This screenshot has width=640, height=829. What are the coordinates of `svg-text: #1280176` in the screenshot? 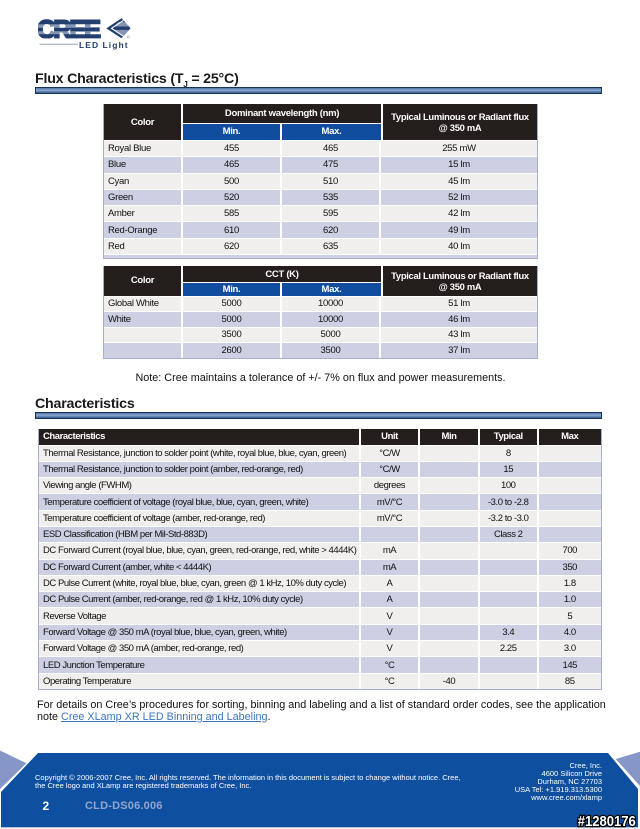 It's located at (607, 821).